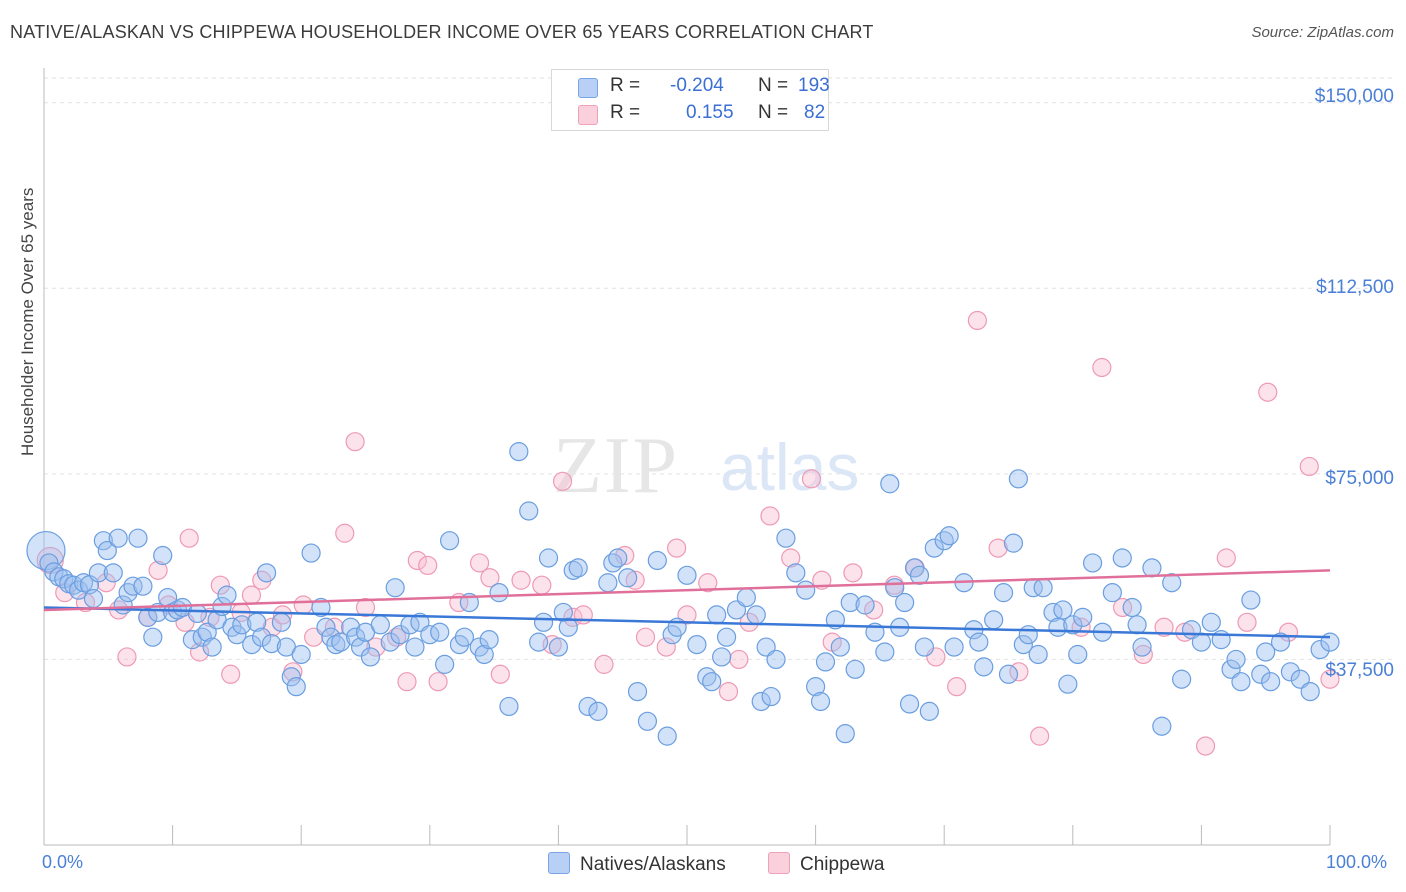  What do you see at coordinates (814, 85) in the screenshot?
I see `legend-n-value: 193` at bounding box center [814, 85].